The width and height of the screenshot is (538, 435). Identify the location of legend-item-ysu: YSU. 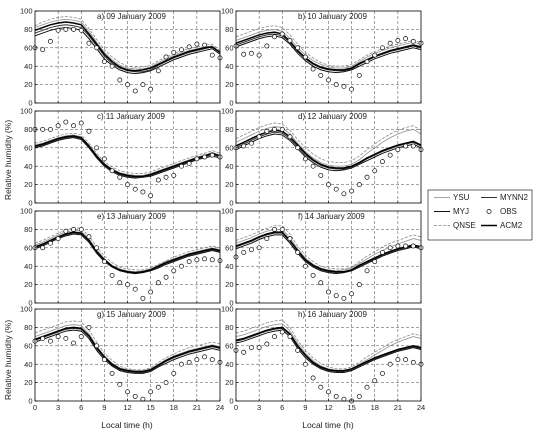
(452, 197).